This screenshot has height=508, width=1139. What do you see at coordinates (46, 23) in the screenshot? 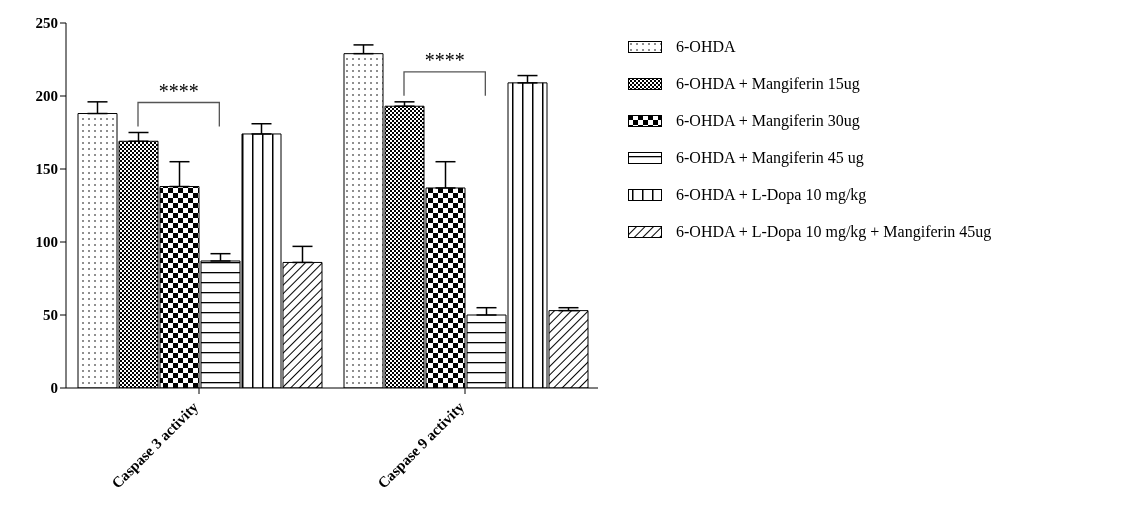
I see `y-tick-label: 250` at bounding box center [46, 23].